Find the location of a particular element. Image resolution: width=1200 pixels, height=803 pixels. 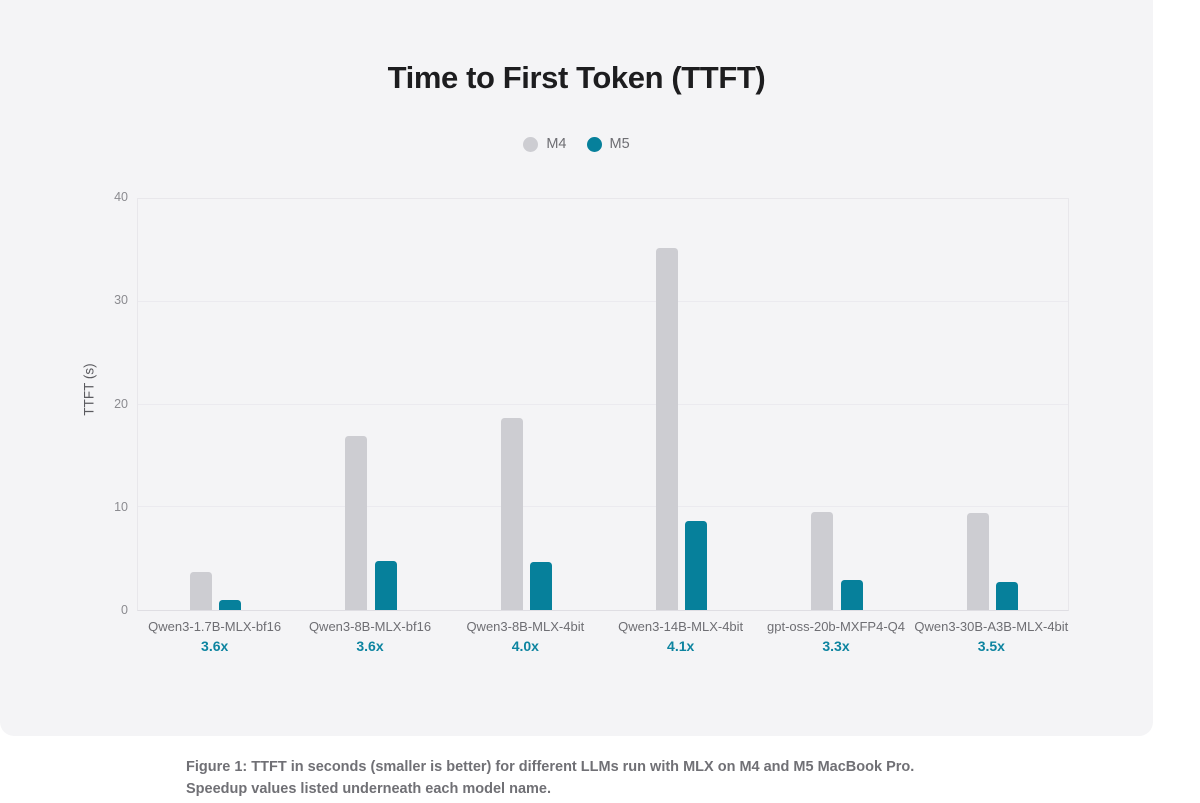

m4-legend-dot-icon is located at coordinates (531, 144).